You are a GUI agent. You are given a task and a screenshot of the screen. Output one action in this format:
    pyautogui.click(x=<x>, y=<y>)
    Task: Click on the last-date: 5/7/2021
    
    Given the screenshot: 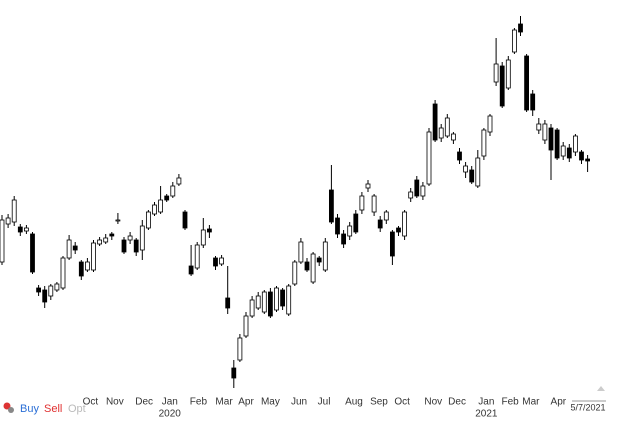 What is the action you would take?
    pyautogui.click(x=587, y=407)
    